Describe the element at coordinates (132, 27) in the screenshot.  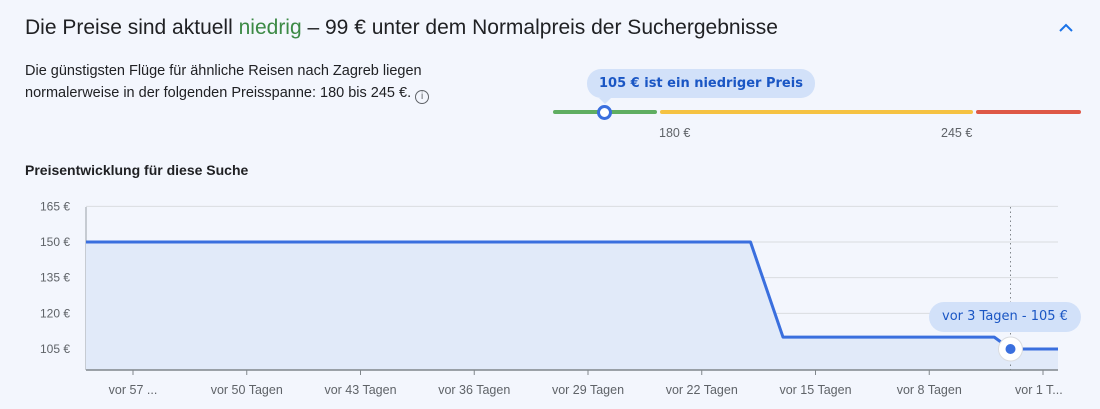
I see `title-text: Die Preise sind aktuell` at that location.